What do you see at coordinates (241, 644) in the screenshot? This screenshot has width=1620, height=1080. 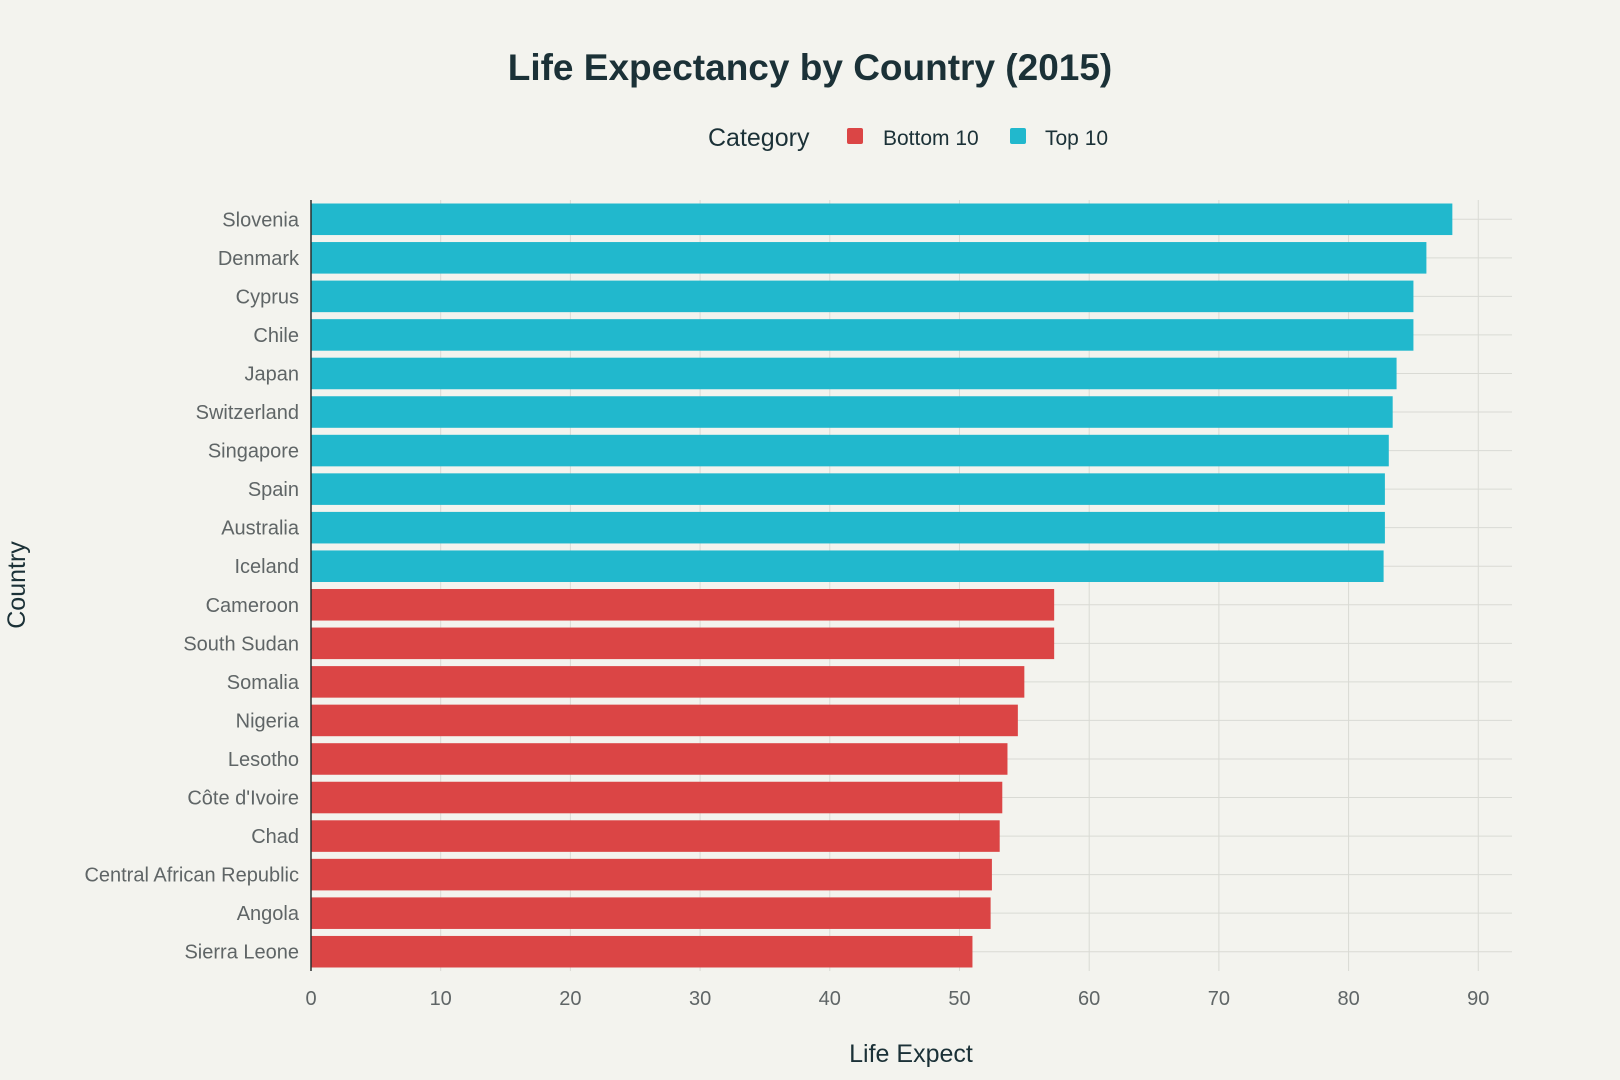 I see `category-label-south-sudan: South Sudan` at bounding box center [241, 644].